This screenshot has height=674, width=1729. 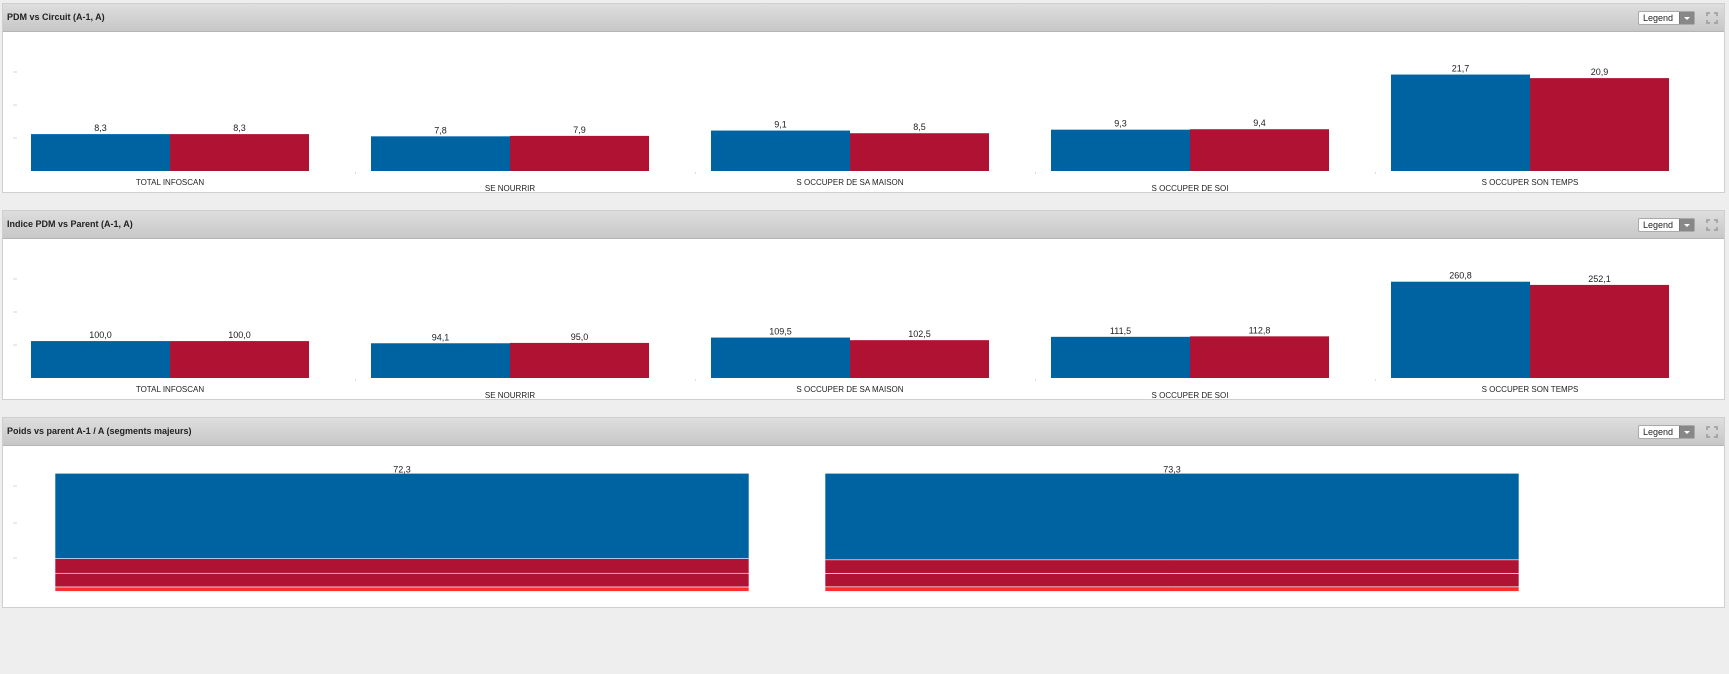 I want to click on data-label: 109,5, so click(x=780, y=332).